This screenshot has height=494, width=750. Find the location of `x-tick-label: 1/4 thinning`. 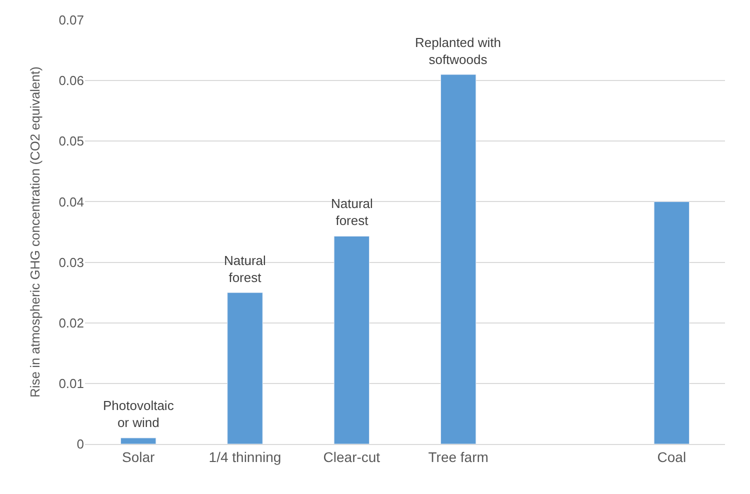

x-tick-label: 1/4 thinning is located at coordinates (245, 456).